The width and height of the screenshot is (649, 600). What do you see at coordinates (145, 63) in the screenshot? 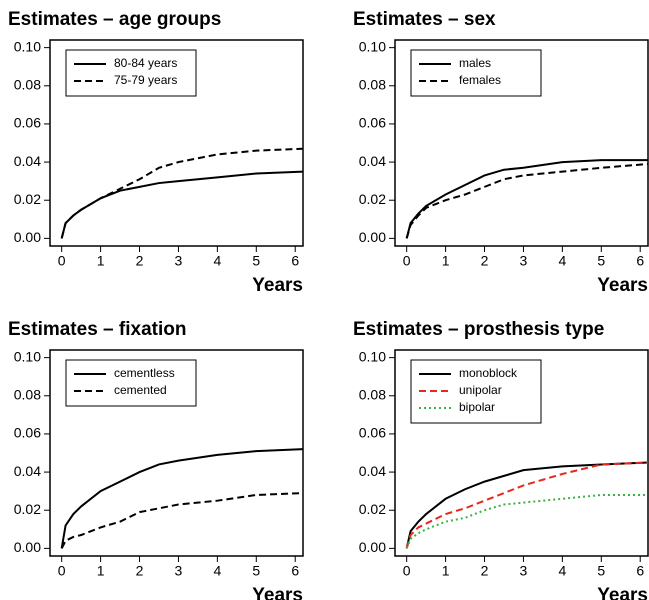
I see `legend-label: 80-84 years` at bounding box center [145, 63].